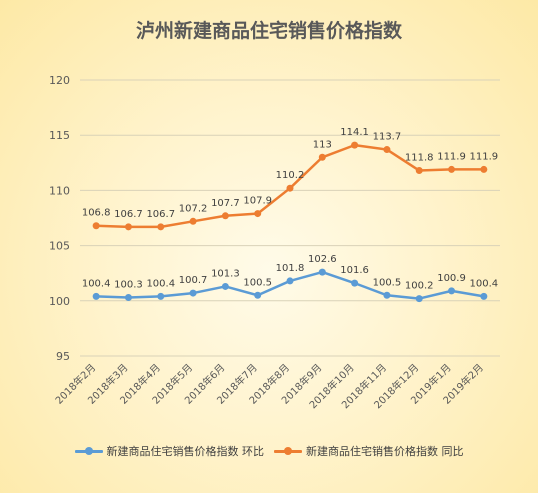 The image size is (538, 493). What do you see at coordinates (354, 132) in the screenshot?
I see `data-label: 114.1` at bounding box center [354, 132].